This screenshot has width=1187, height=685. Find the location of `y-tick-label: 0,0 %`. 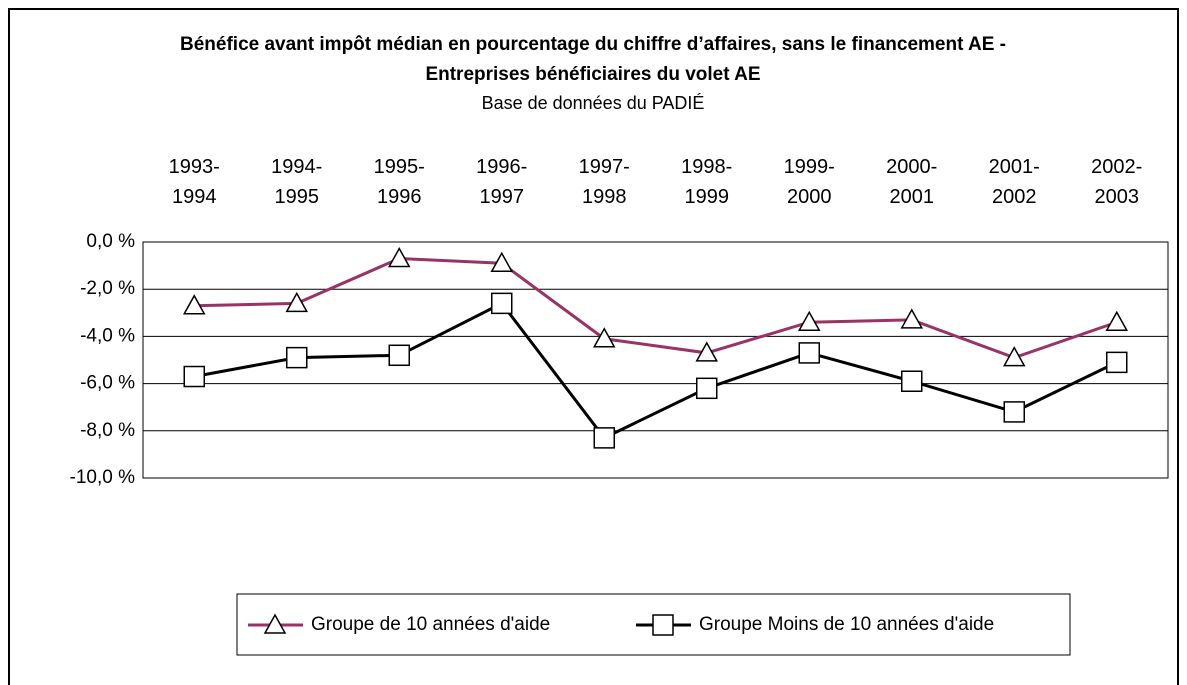

y-tick-label: 0,0 % is located at coordinates (110, 241).